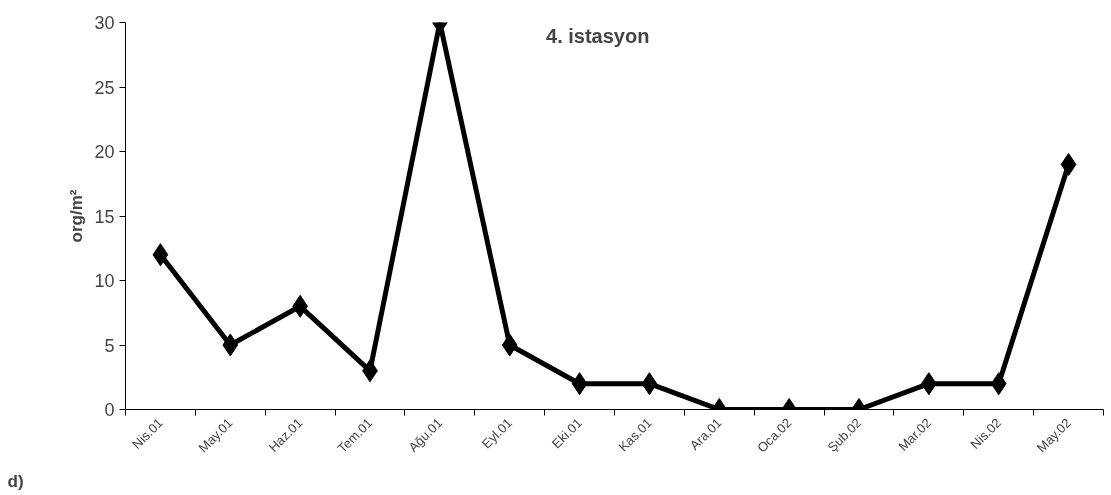 This screenshot has height=495, width=1111. What do you see at coordinates (15, 481) in the screenshot?
I see `text: d)` at bounding box center [15, 481].